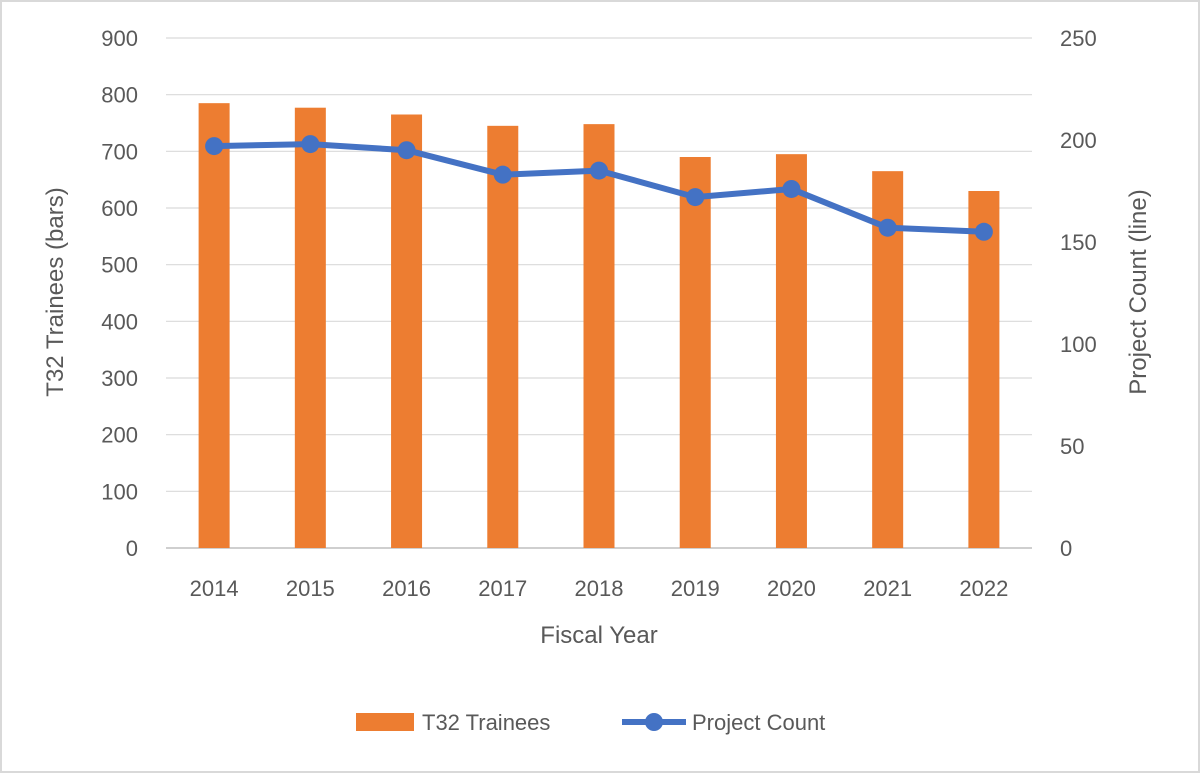 The width and height of the screenshot is (1200, 773). What do you see at coordinates (599, 336) in the screenshot?
I see `bar-2018` at bounding box center [599, 336].